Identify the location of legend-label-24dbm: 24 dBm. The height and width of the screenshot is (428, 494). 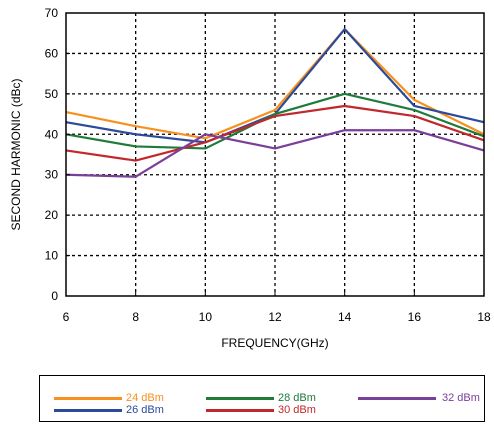
(145, 398).